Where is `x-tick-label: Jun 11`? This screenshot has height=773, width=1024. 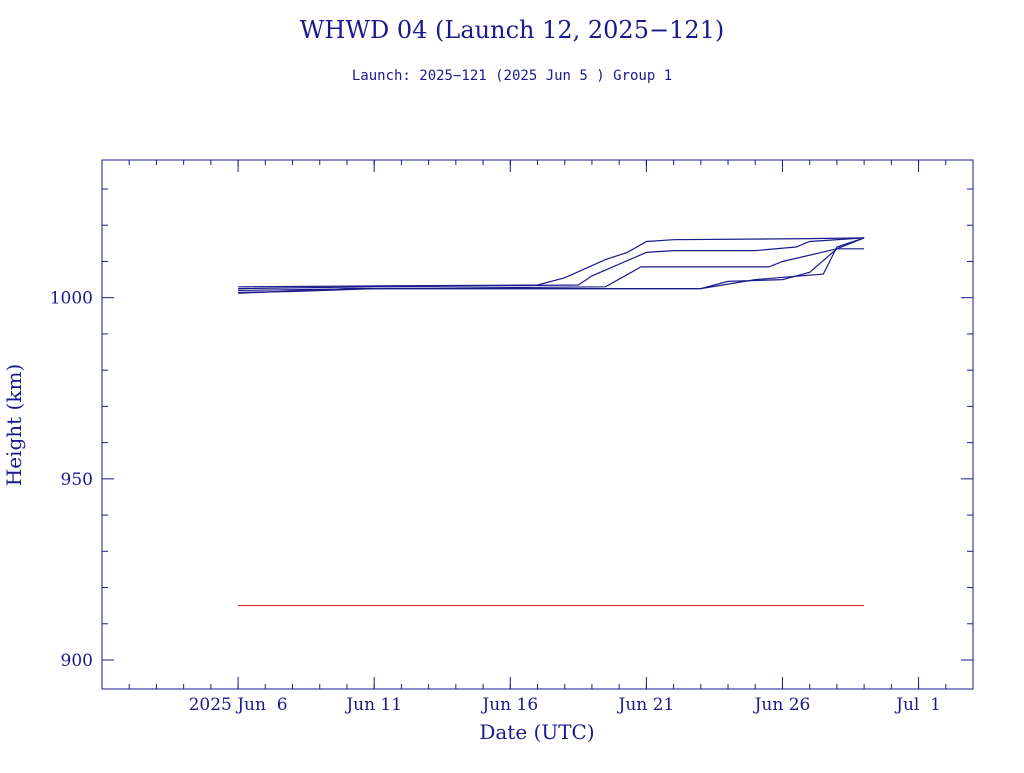
x-tick-label: Jun 11 is located at coordinates (373, 705).